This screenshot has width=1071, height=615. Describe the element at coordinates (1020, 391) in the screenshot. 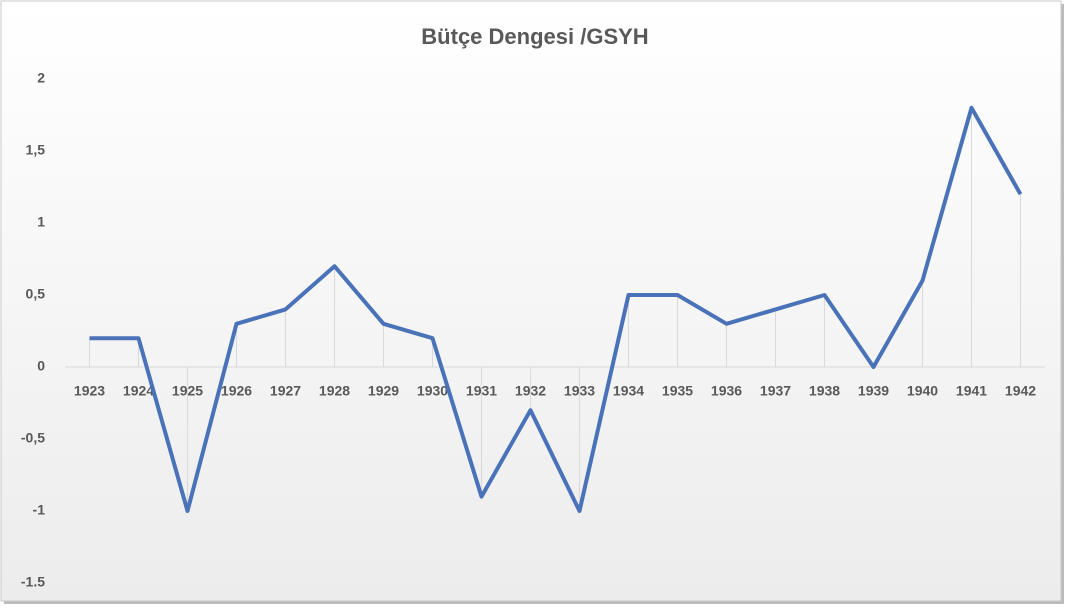

I see `x-tick-label: 1942` at that location.